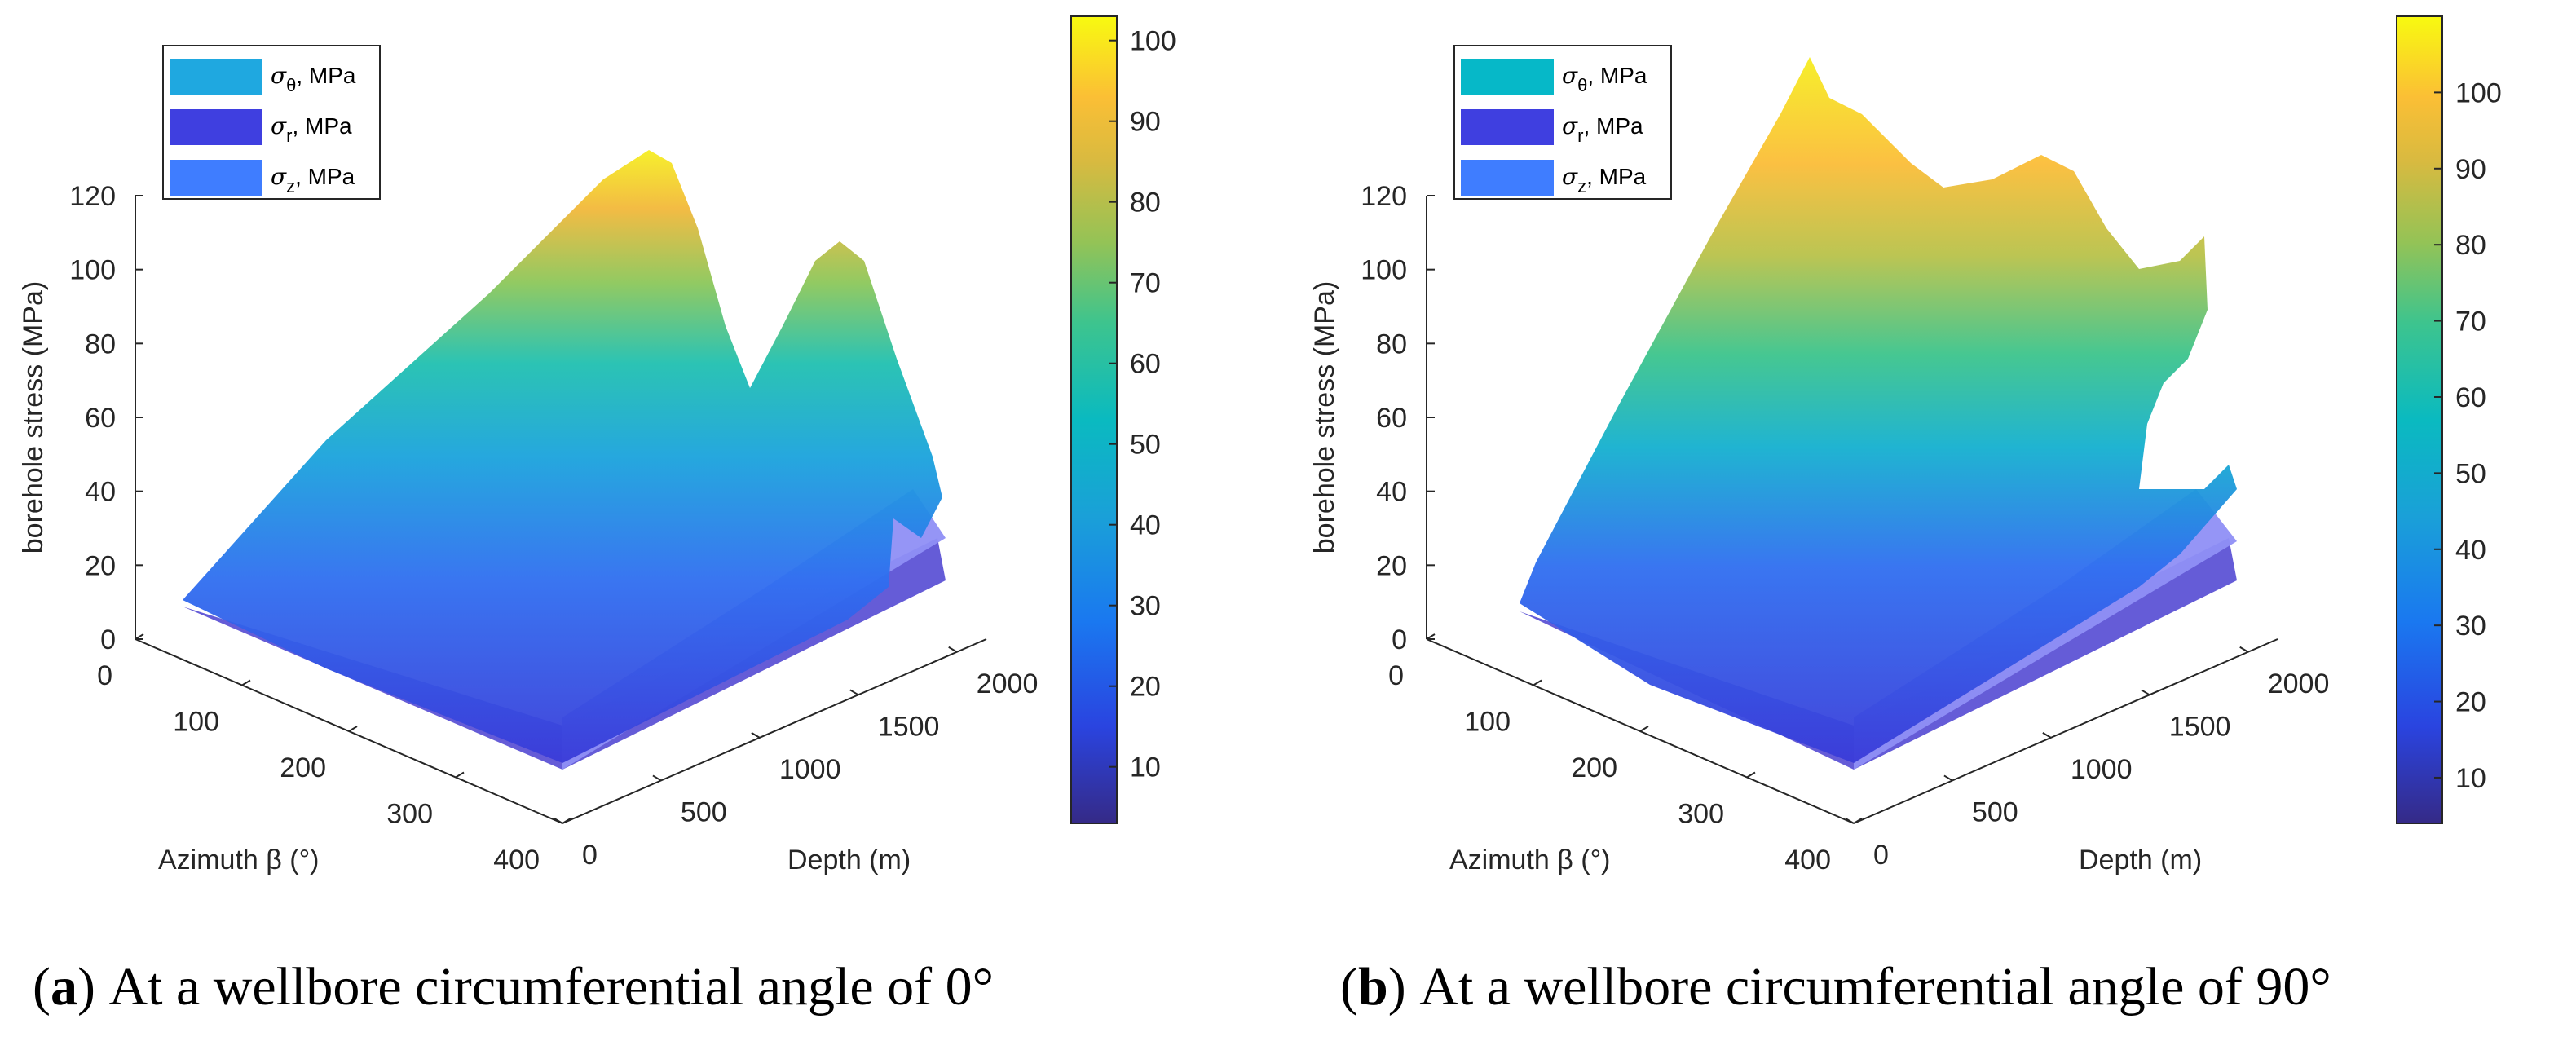 This screenshot has height=1050, width=2576. I want to click on z-tick-label: 20, so click(100, 565).